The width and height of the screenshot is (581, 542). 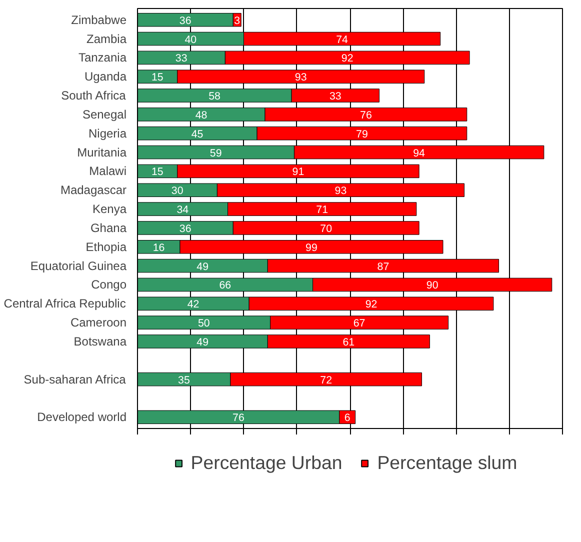 I want to click on data-label: 72, so click(x=326, y=380).